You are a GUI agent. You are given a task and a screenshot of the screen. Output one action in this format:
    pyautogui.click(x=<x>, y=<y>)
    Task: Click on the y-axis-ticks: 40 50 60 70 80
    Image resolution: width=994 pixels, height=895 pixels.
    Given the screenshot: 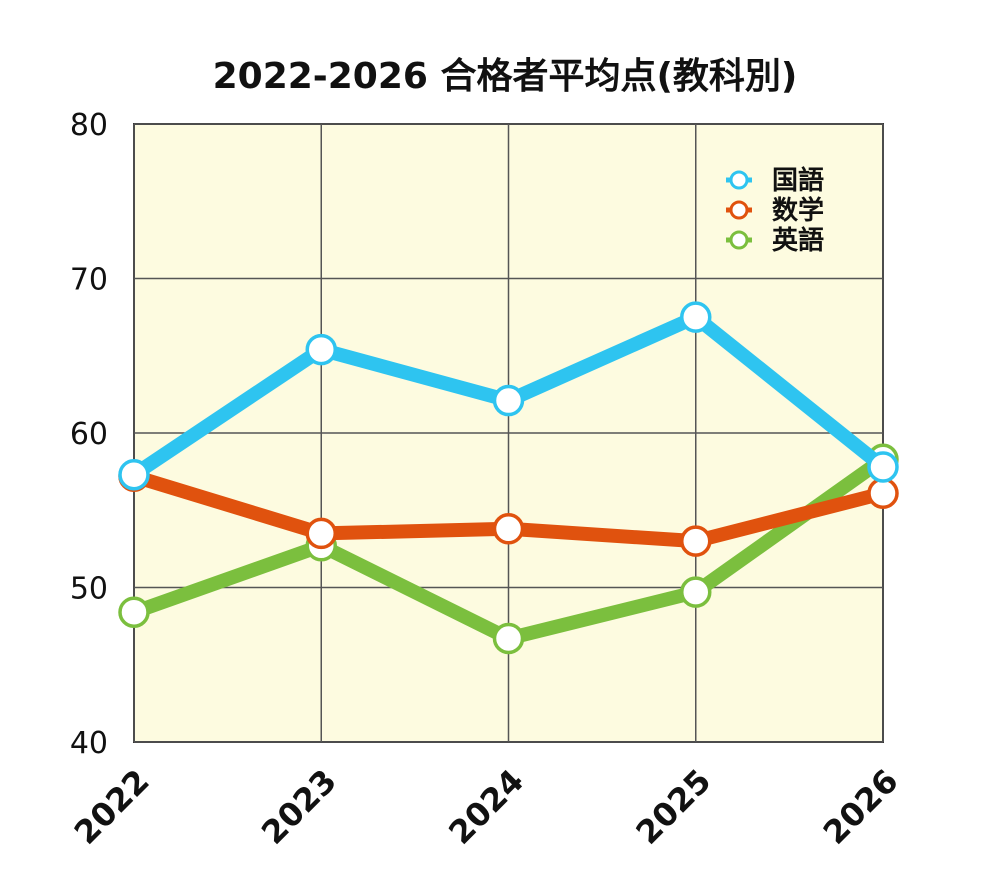 What is the action you would take?
    pyautogui.click(x=89, y=434)
    